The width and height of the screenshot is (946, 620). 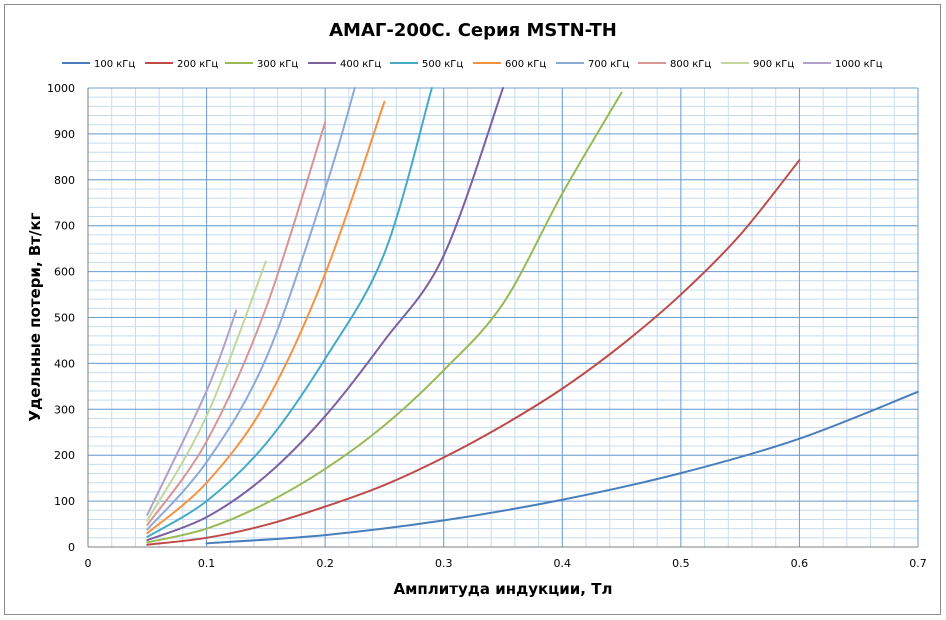 What do you see at coordinates (64, 318) in the screenshot?
I see `y-tick-label: 500` at bounding box center [64, 318].